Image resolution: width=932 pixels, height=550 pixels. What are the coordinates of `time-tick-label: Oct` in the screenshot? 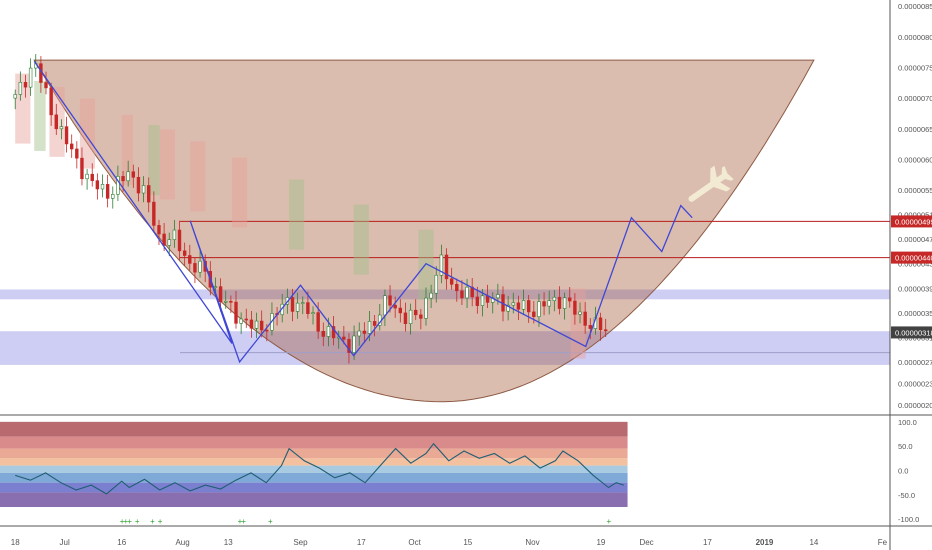 It's located at (414, 542).